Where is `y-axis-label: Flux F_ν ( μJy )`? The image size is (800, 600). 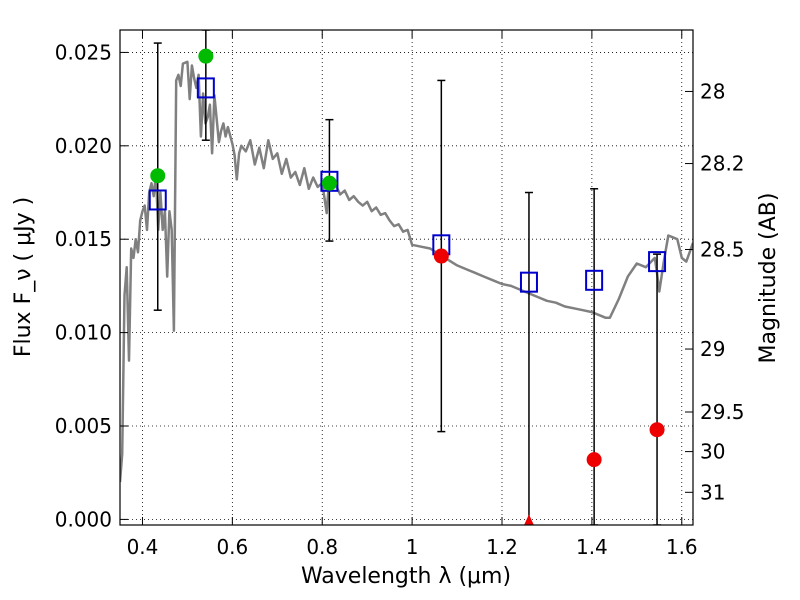 y-axis-label: Flux F_ν ( μJy ) is located at coordinates (23, 277).